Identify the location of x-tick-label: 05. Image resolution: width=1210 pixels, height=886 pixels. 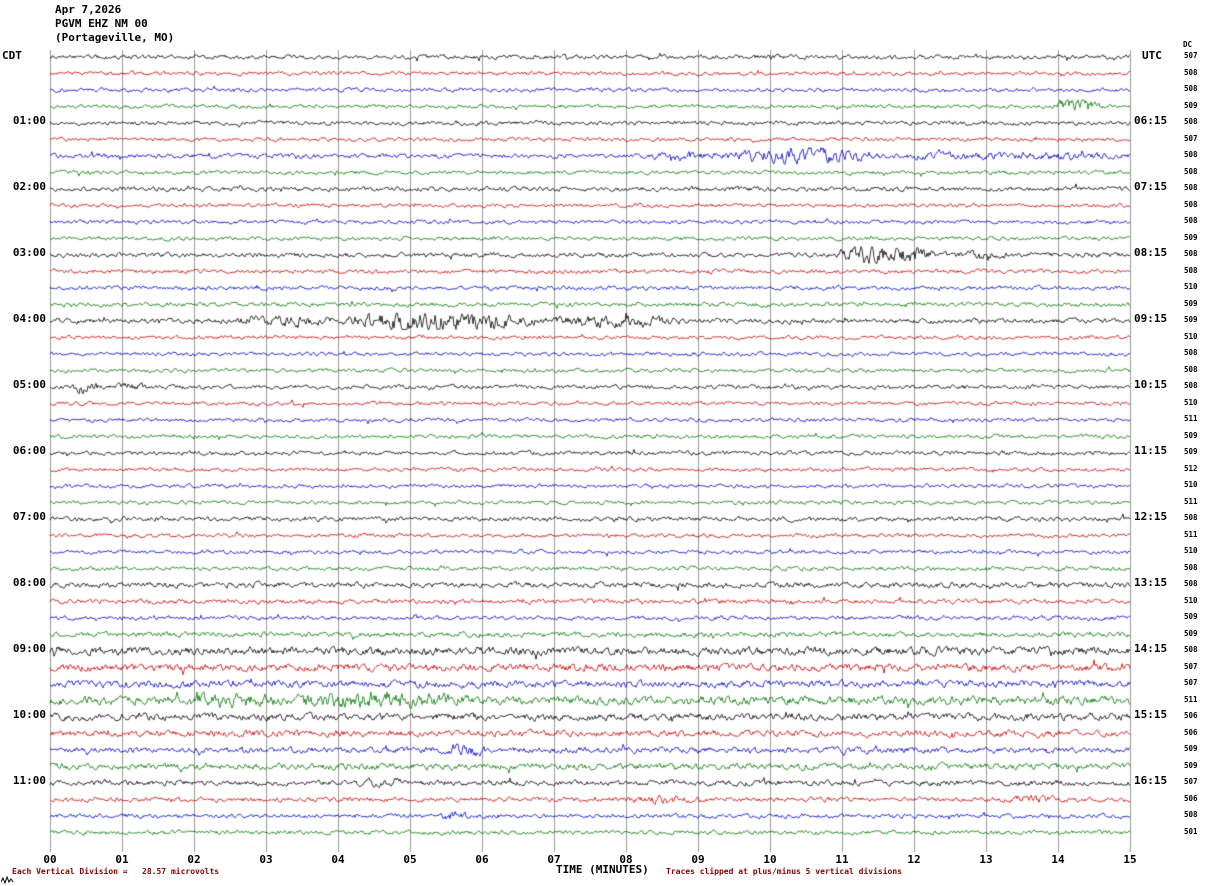
(410, 859).